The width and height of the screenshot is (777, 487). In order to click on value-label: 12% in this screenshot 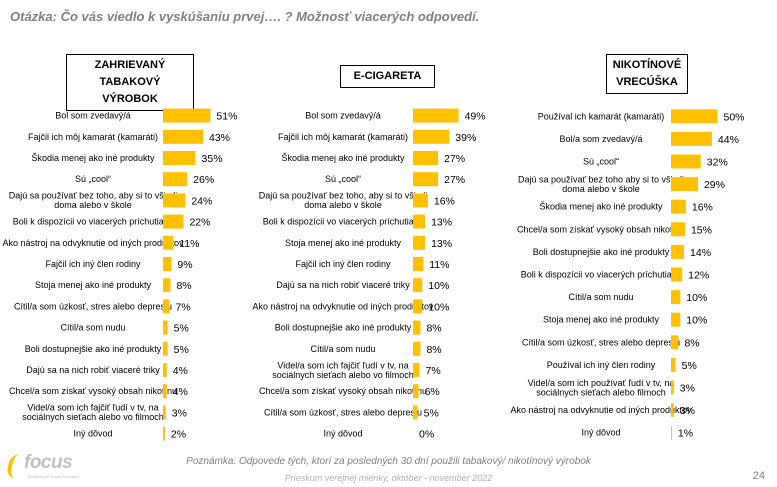, I will do `click(698, 276)`.